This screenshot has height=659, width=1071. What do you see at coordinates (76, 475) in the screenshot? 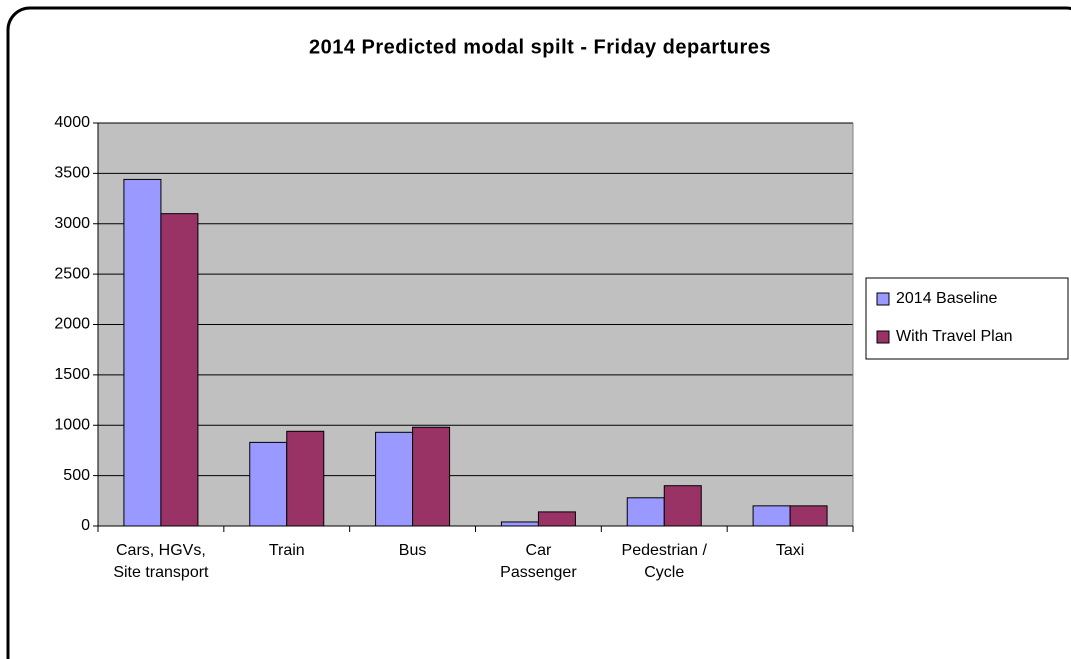
I see `y-tick-label: 500` at bounding box center [76, 475].